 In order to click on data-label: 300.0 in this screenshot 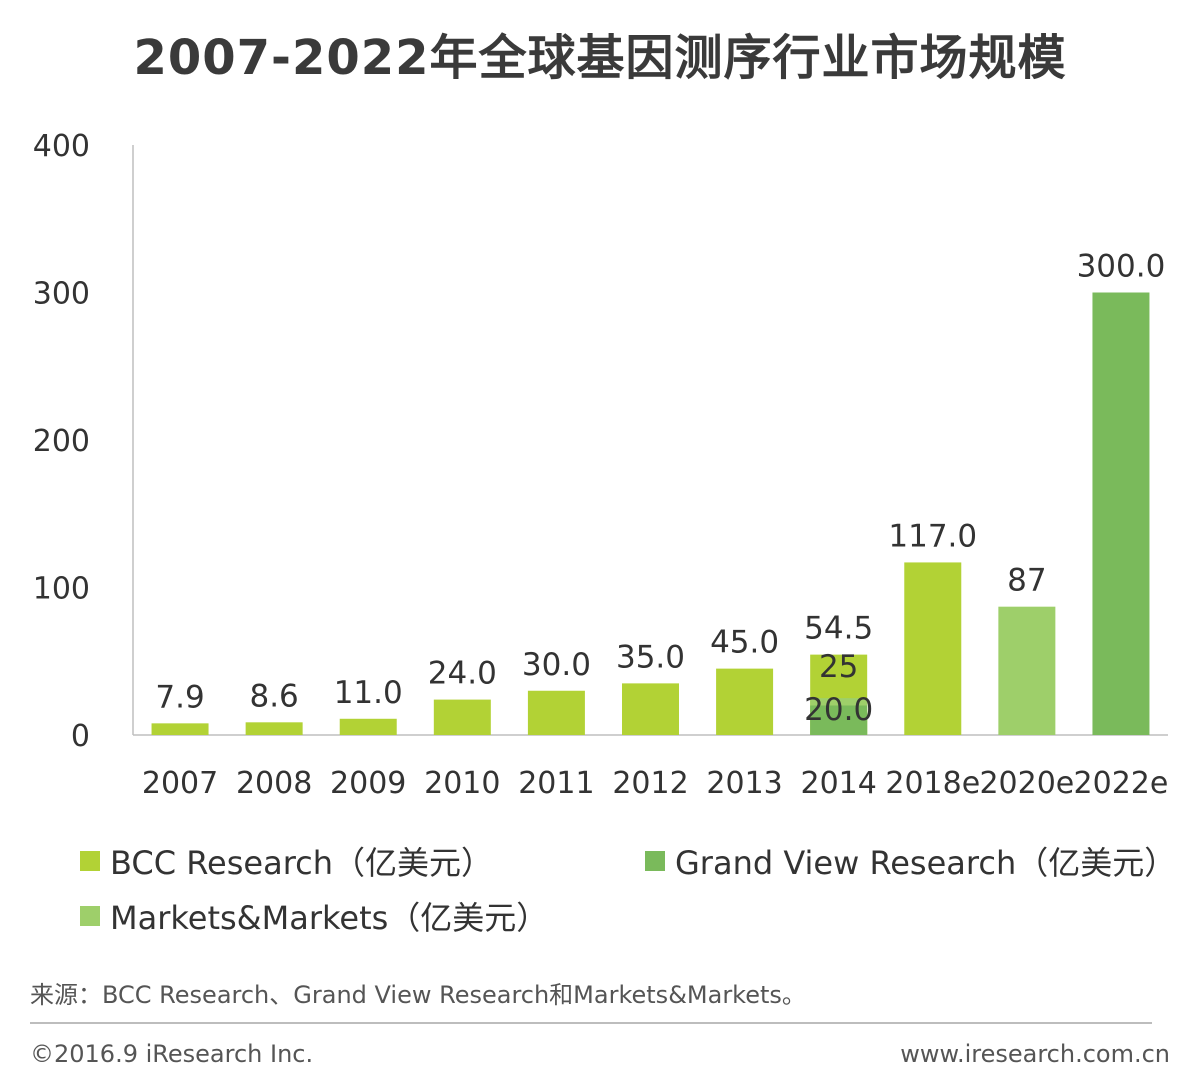, I will do `click(1121, 267)`.